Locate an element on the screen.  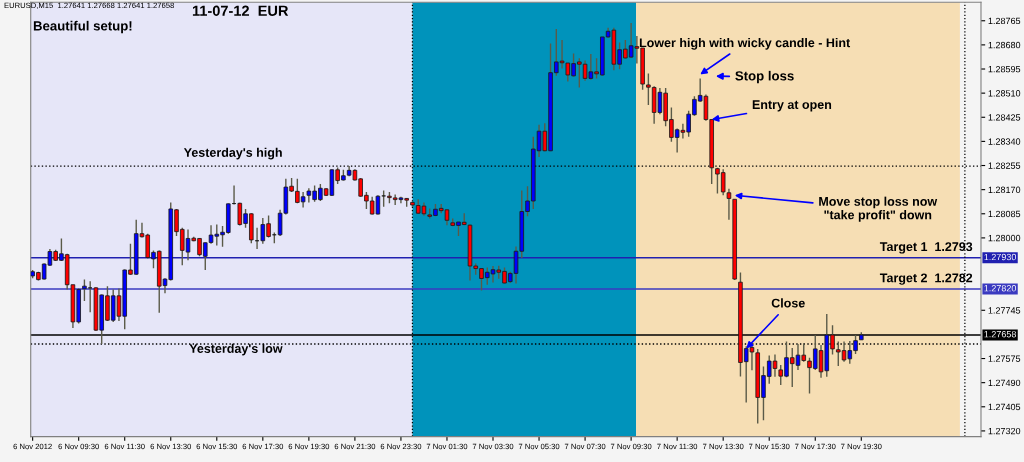
ref-line-label: Yesterday's high is located at coordinates (232, 153).